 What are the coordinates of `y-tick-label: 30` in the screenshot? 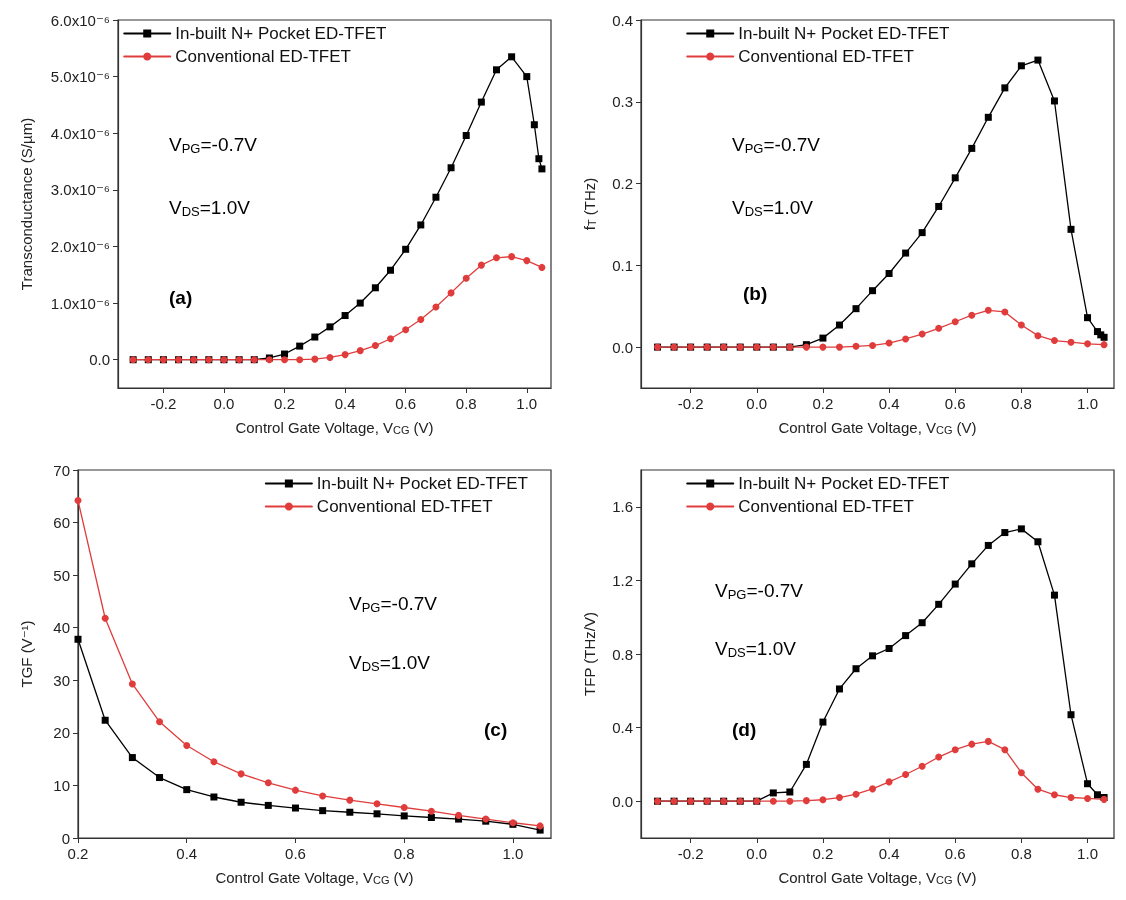 It's located at (61, 680).